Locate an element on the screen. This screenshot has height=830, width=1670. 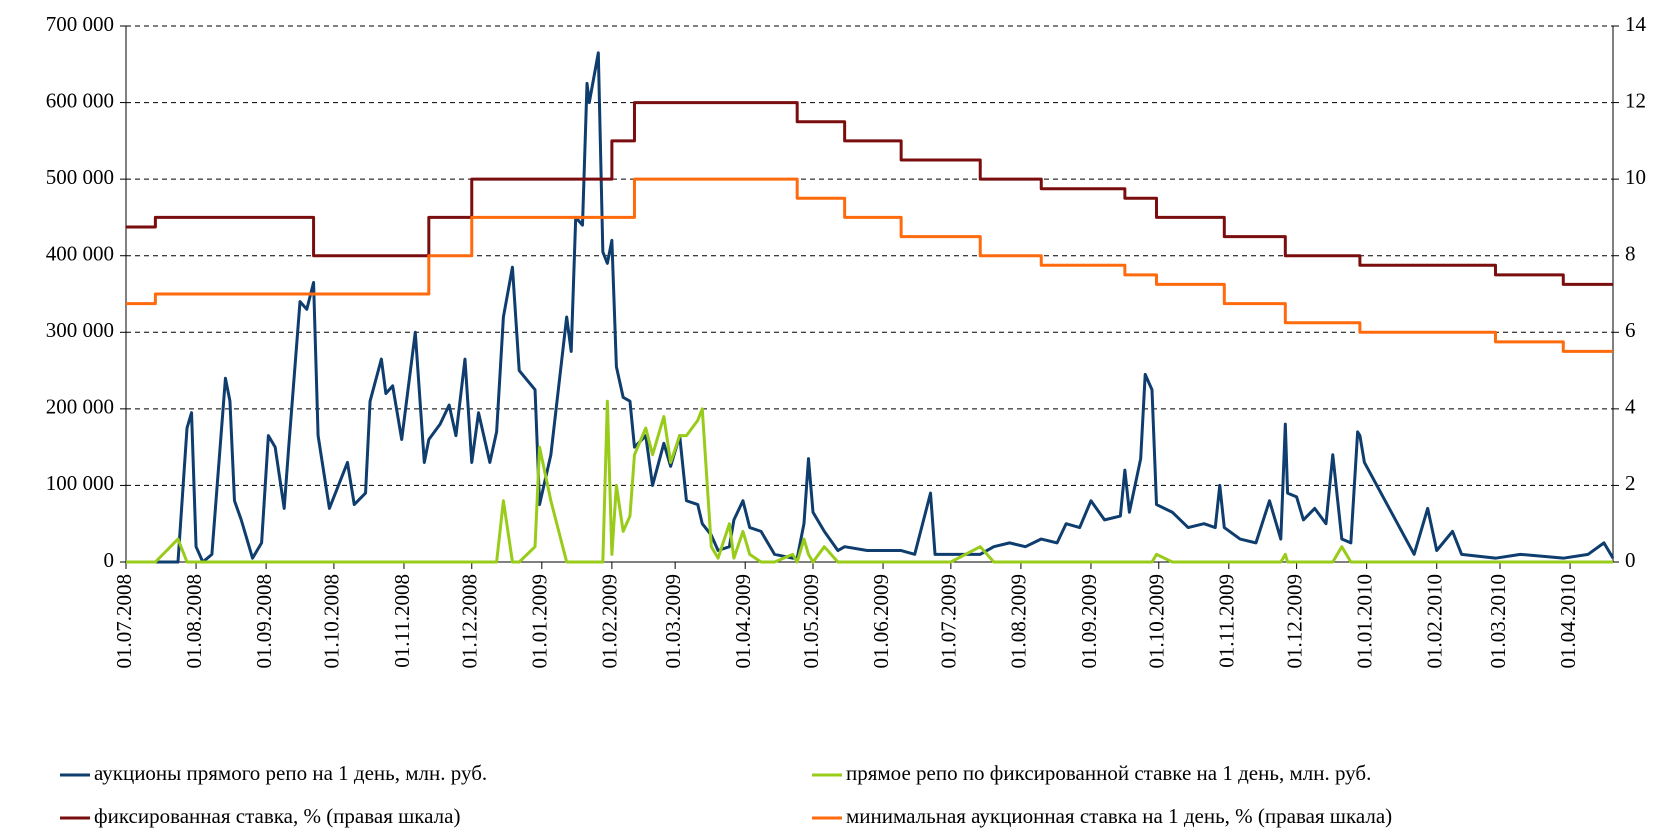
x-tick-label: 01.10.2008 is located at coordinates (332, 621).